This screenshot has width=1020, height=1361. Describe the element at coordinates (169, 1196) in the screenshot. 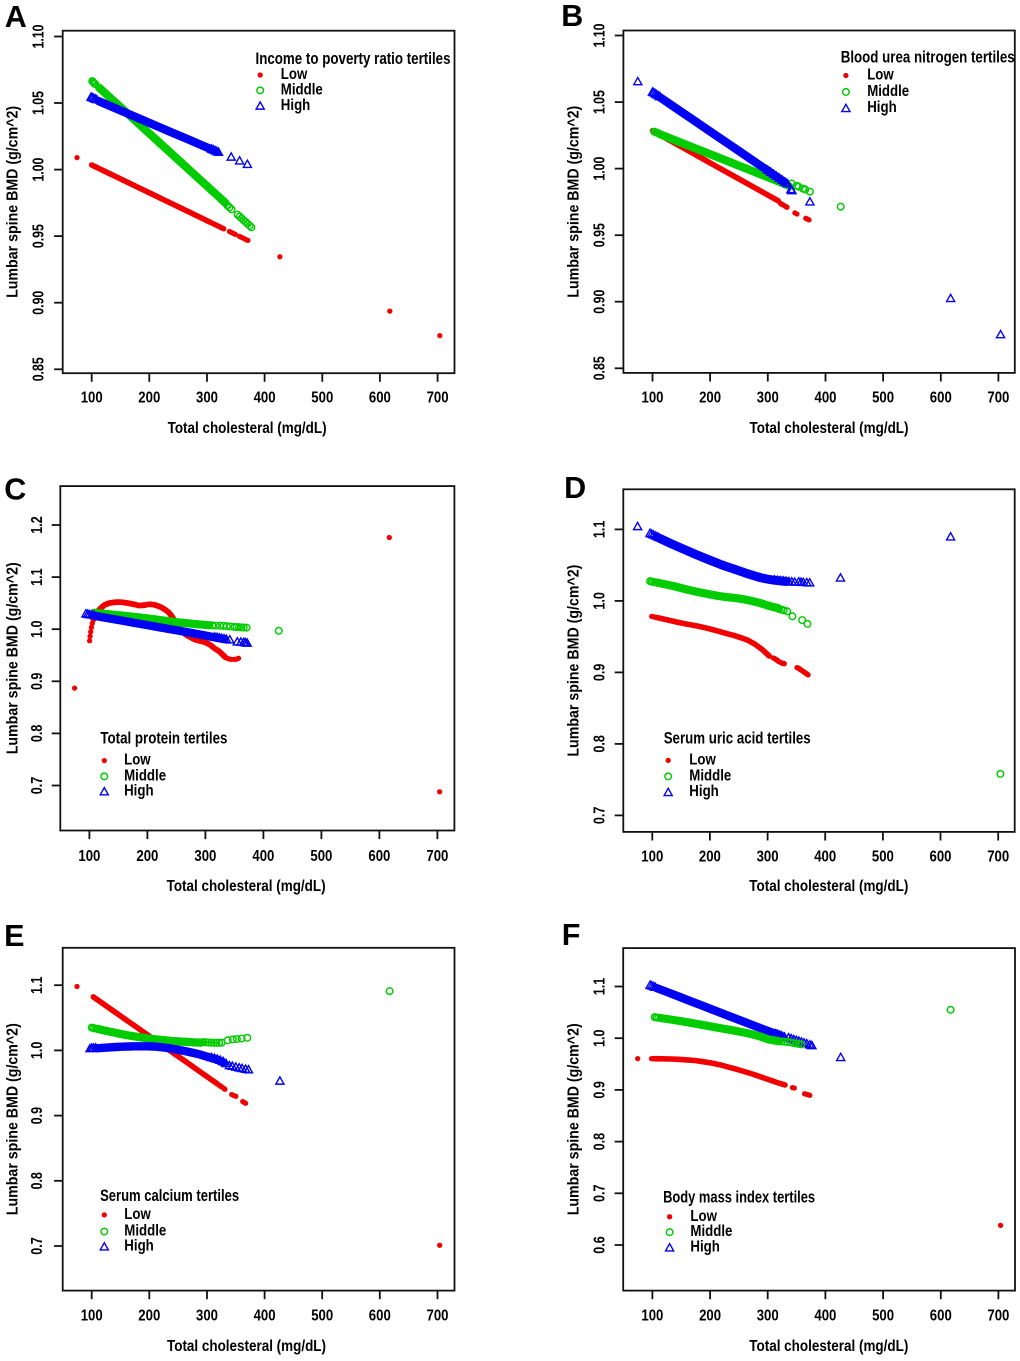

I see `svg-text: Serum calcium tertiles` at that location.